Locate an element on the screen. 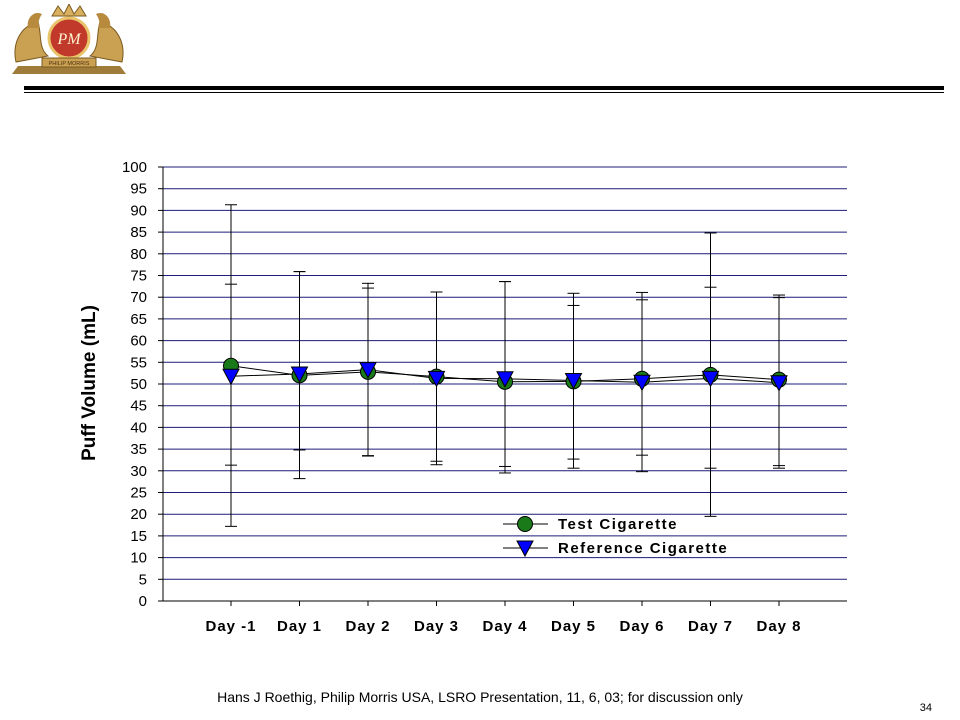  x-tick-label: Day 3 is located at coordinates (436, 626).